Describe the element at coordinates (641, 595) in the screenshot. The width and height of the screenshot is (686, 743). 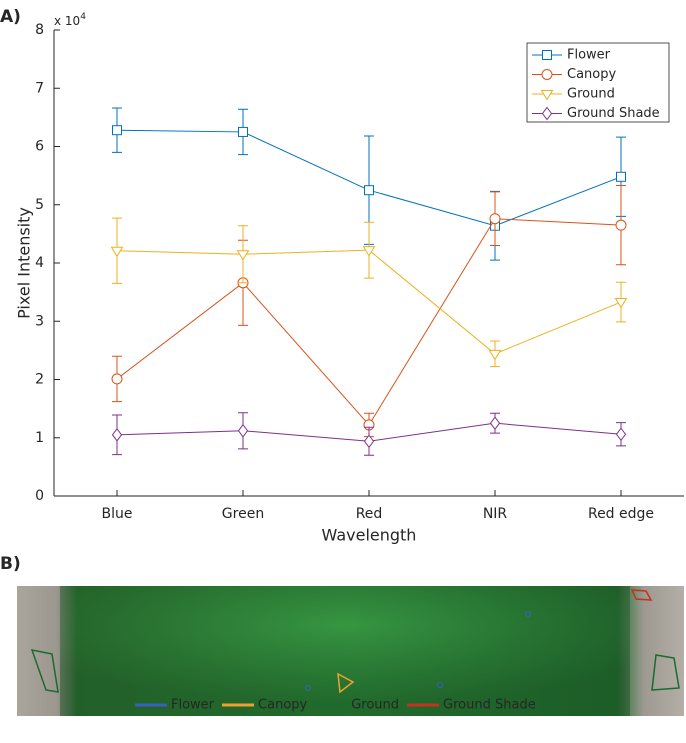
I see `roi-ground-shade` at that location.